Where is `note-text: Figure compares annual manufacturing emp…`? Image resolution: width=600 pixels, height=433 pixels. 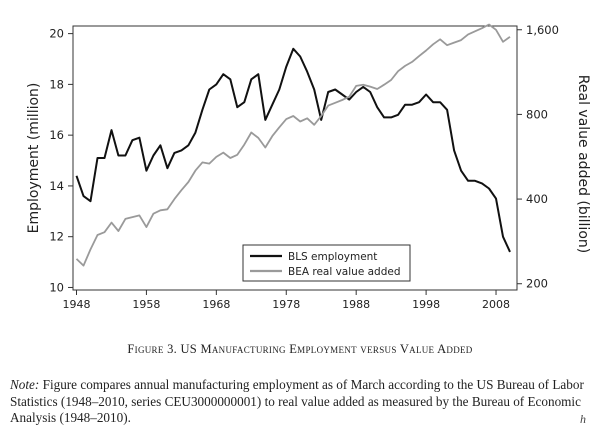 note-text: Figure compares annual manufacturing emp… is located at coordinates (297, 401).